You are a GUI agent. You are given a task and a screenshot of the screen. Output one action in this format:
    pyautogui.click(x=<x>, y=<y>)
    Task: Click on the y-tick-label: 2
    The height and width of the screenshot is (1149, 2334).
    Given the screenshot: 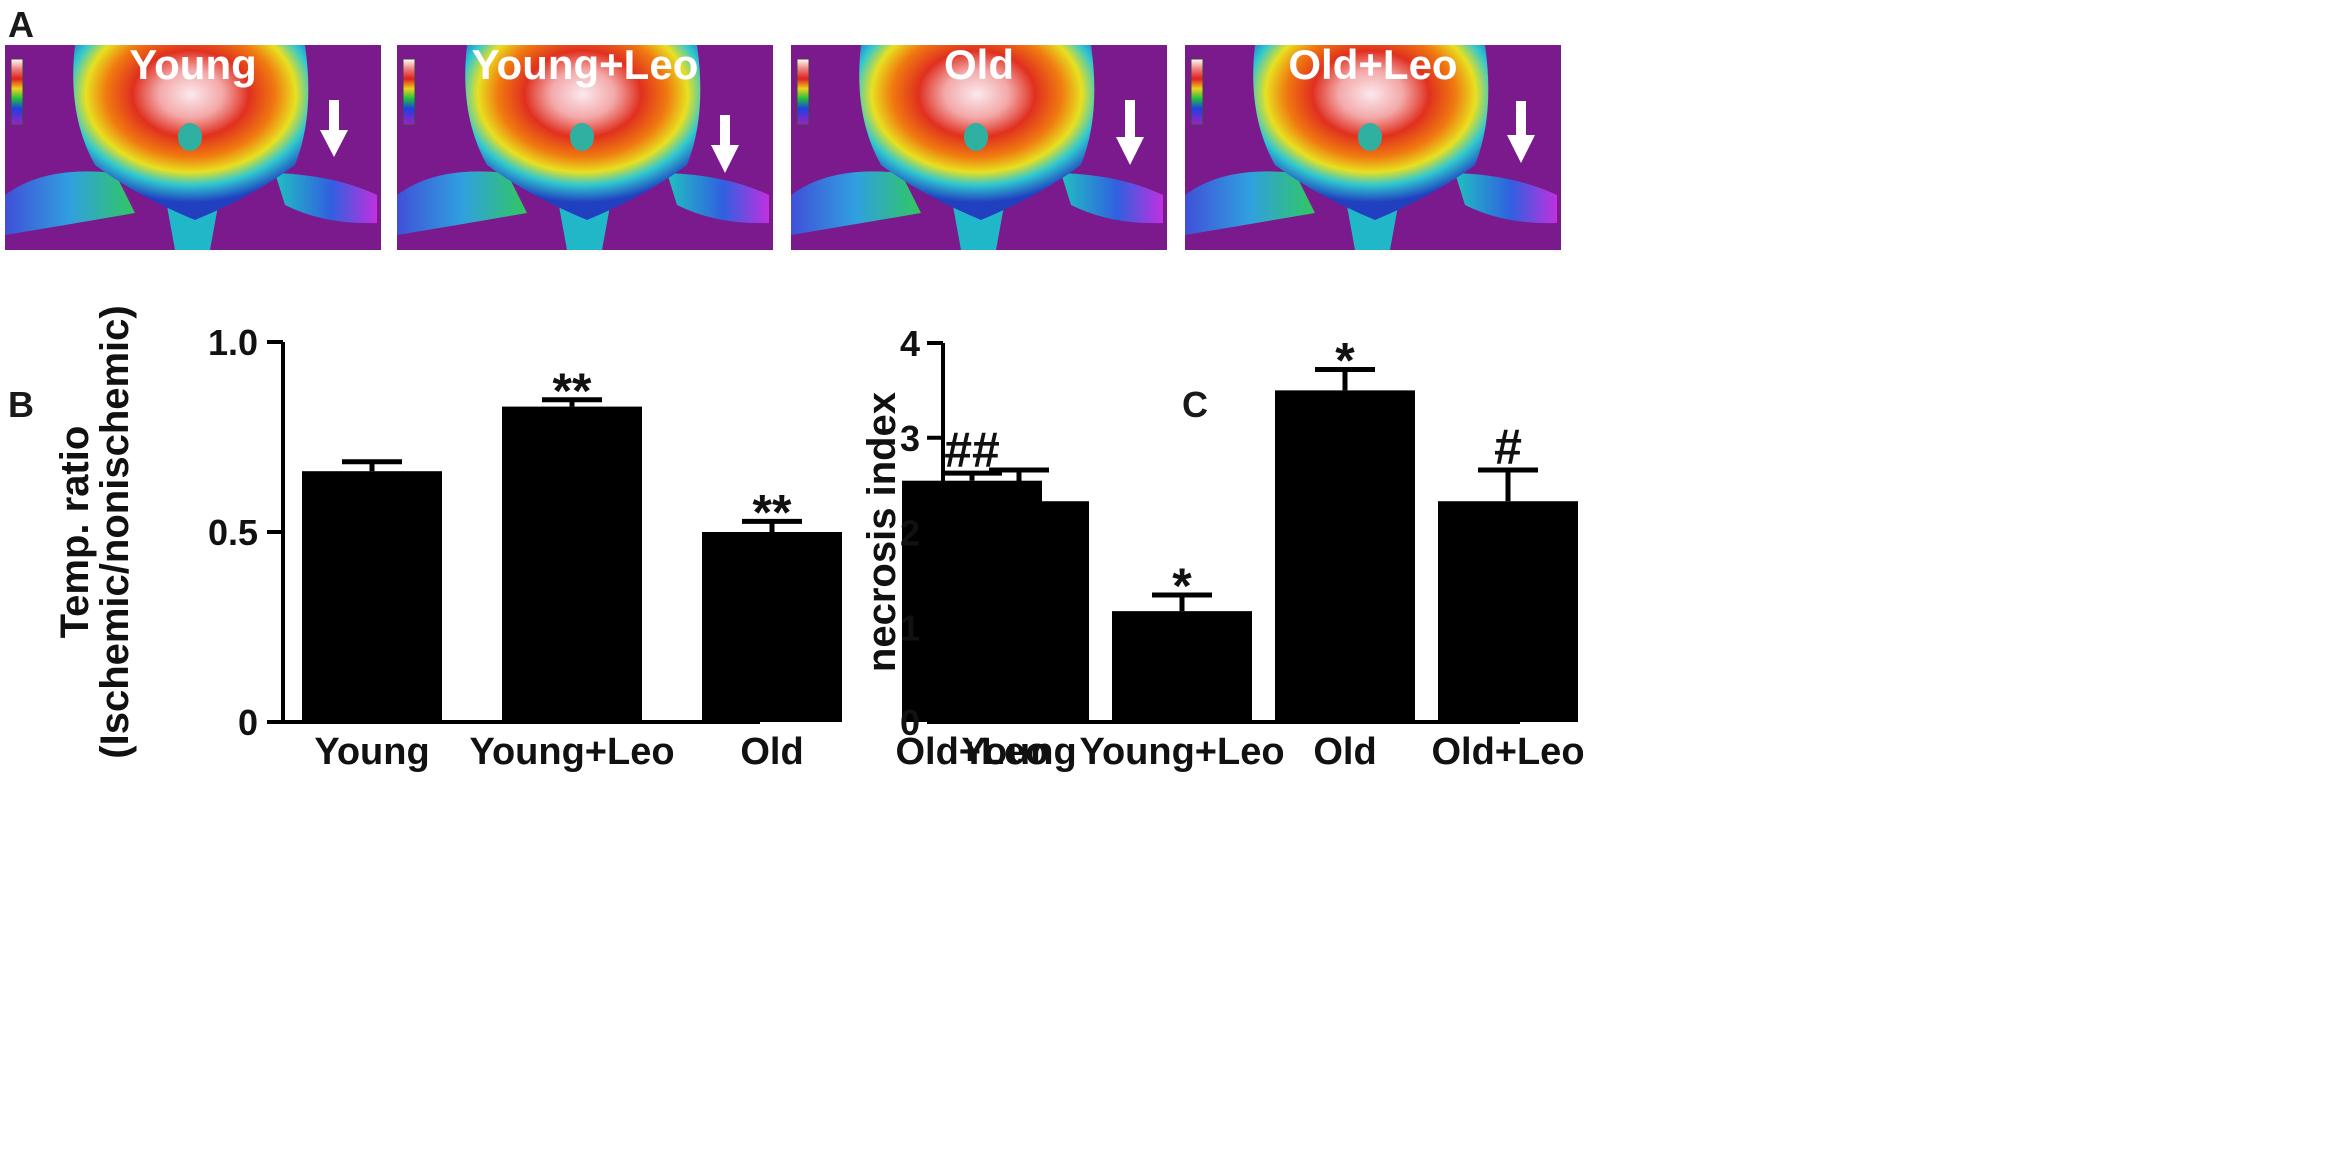 What is the action you would take?
    pyautogui.click(x=910, y=533)
    